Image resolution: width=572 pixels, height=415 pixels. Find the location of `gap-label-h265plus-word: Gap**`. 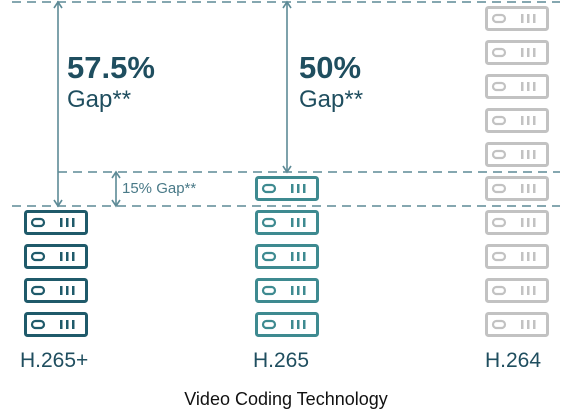

gap-label-h265plus-word: Gap** is located at coordinates (99, 99).